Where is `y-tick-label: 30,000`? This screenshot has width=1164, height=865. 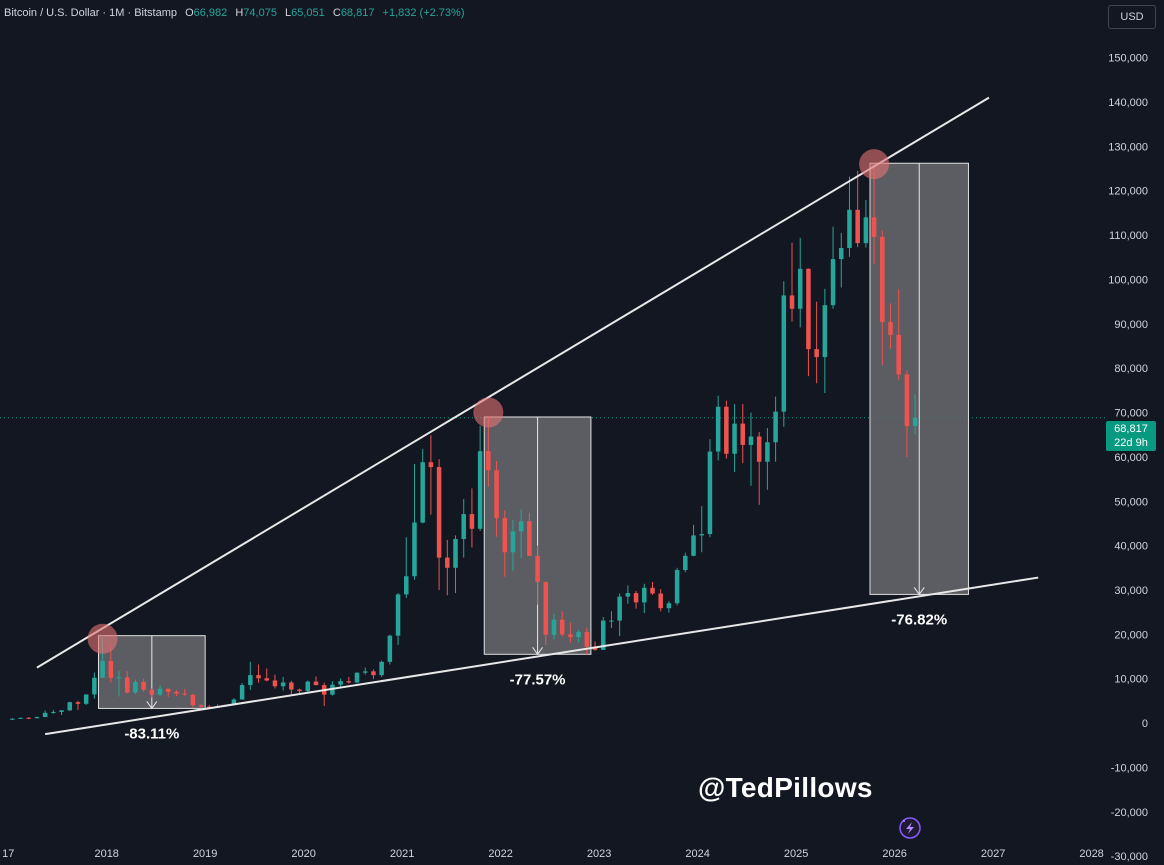 y-tick-label: 30,000 is located at coordinates (1131, 591).